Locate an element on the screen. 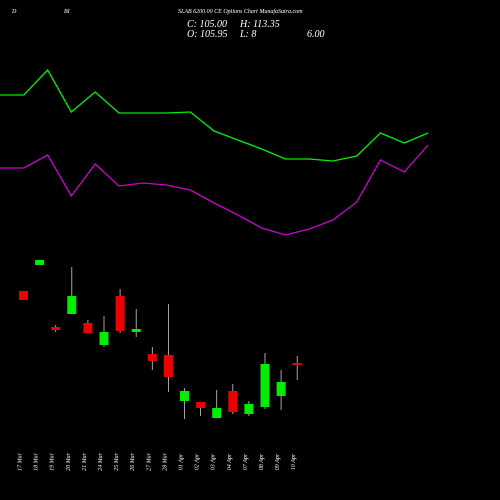 Image resolution: width=500 pixels, height=500 pixels. x-tick-label: 02 Apr is located at coordinates (198, 461).